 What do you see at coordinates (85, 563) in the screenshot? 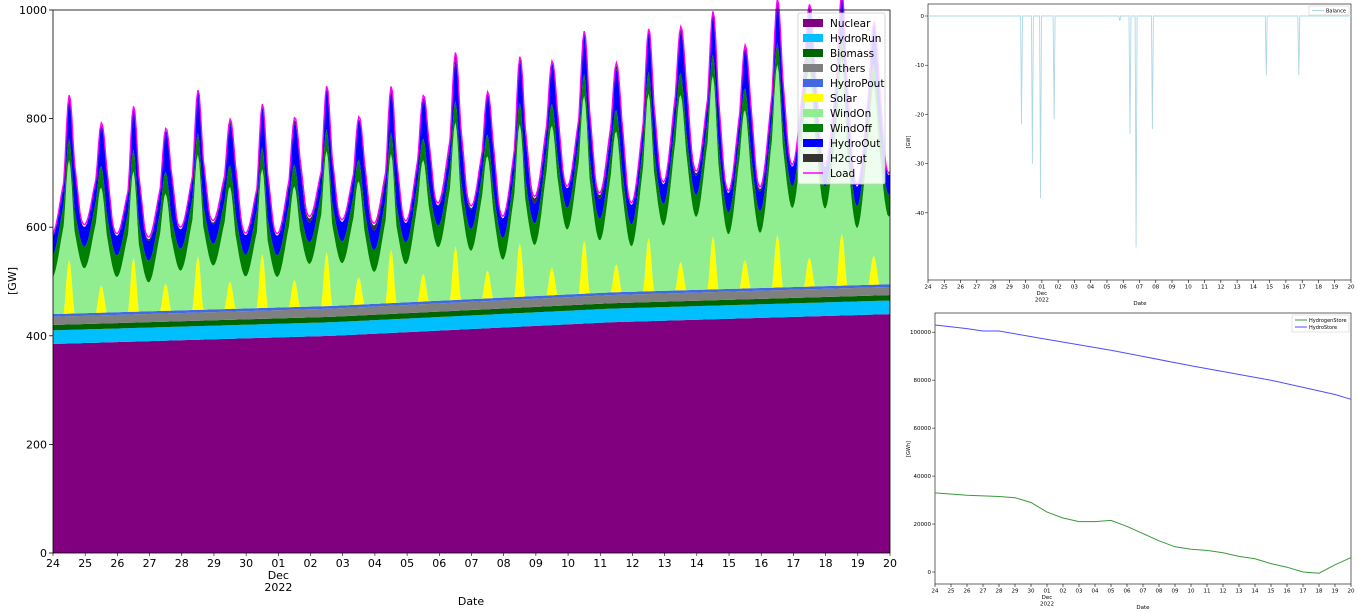
I see `main-x-tick-label: 25` at bounding box center [85, 563].